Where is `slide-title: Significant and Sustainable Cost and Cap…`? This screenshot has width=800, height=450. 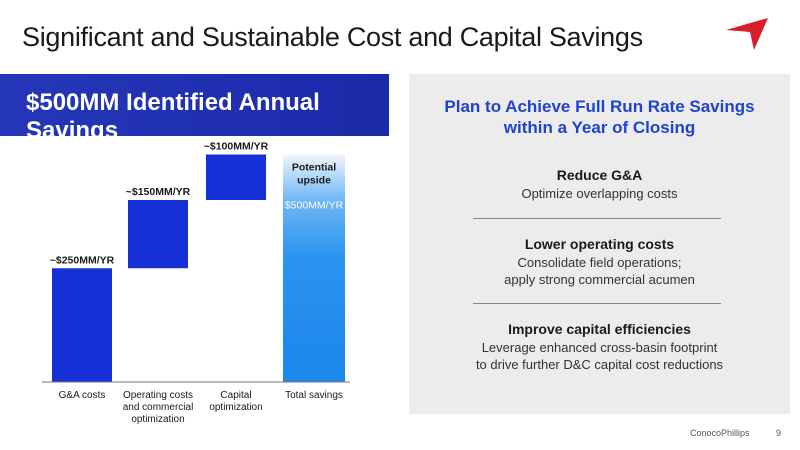 slide-title: Significant and Sustainable Cost and Cap… is located at coordinates (332, 37).